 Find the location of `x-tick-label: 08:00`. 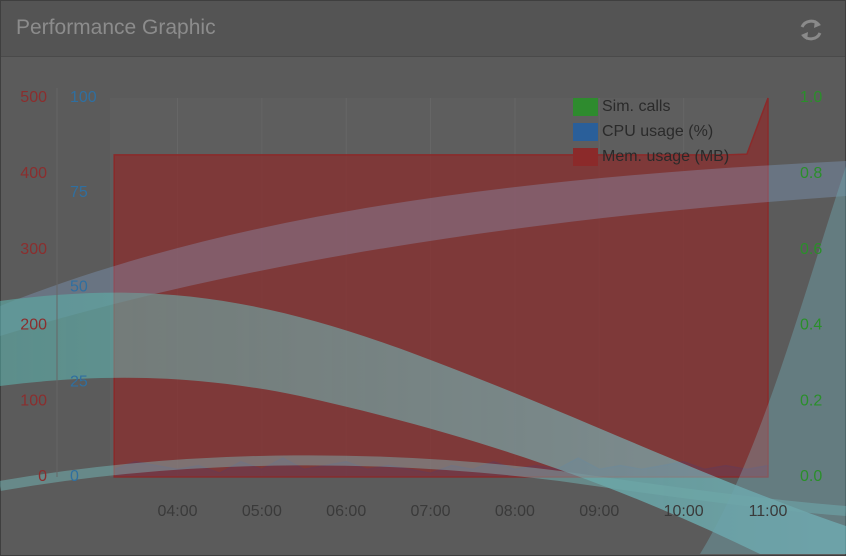

x-tick-label: 08:00 is located at coordinates (515, 511).